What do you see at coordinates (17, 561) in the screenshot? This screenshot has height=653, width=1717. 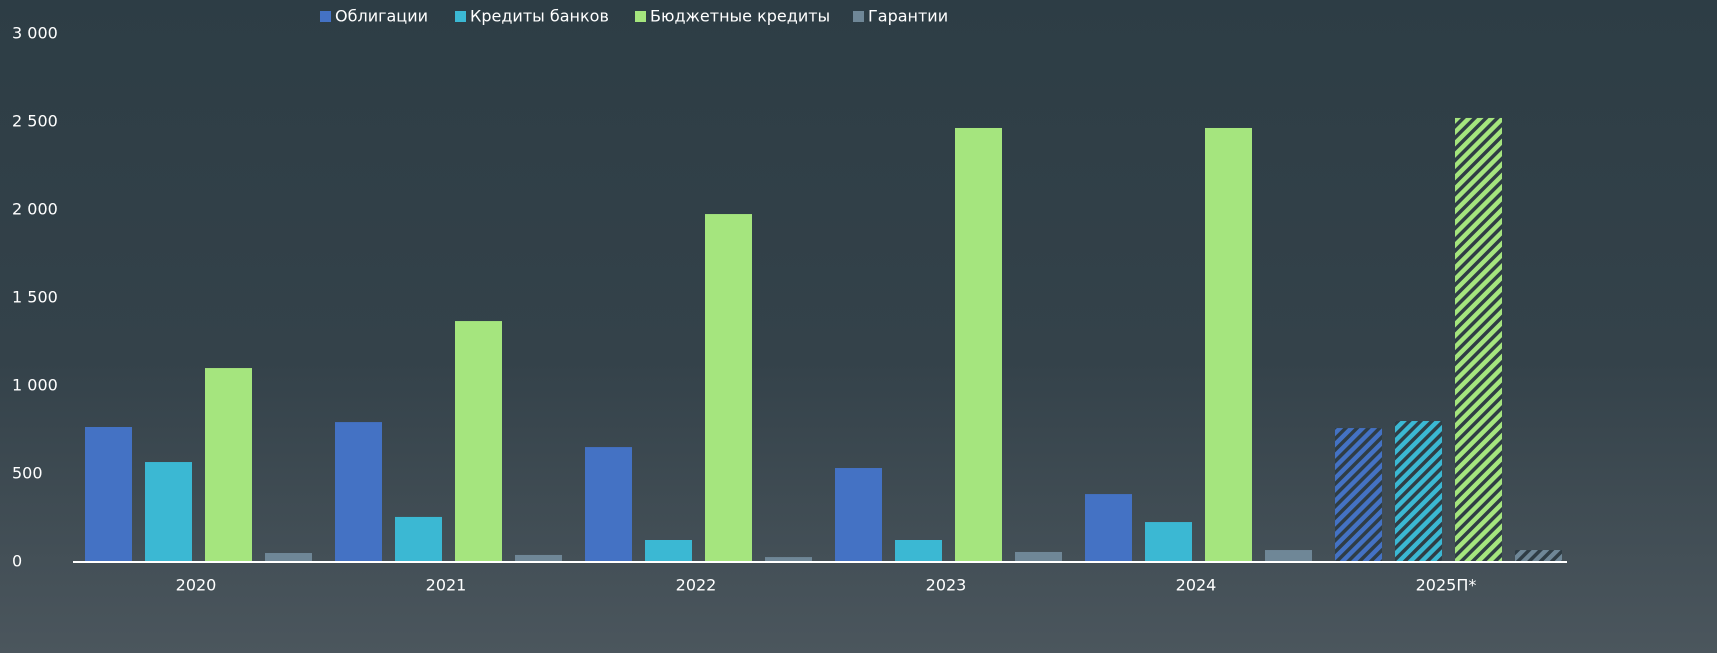 I see `y-tick-label: 0` at bounding box center [17, 561].